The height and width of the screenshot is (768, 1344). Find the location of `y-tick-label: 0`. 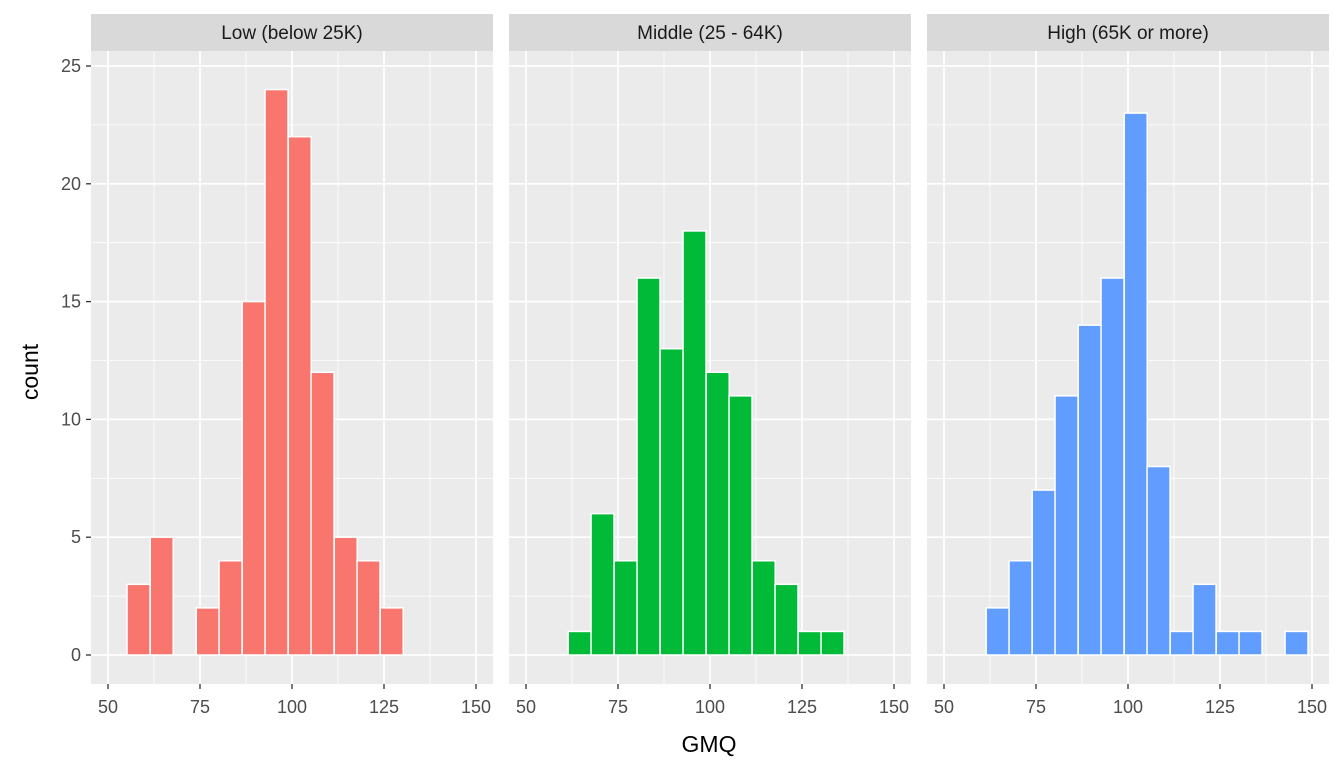

y-tick-label: 0 is located at coordinates (76, 655).